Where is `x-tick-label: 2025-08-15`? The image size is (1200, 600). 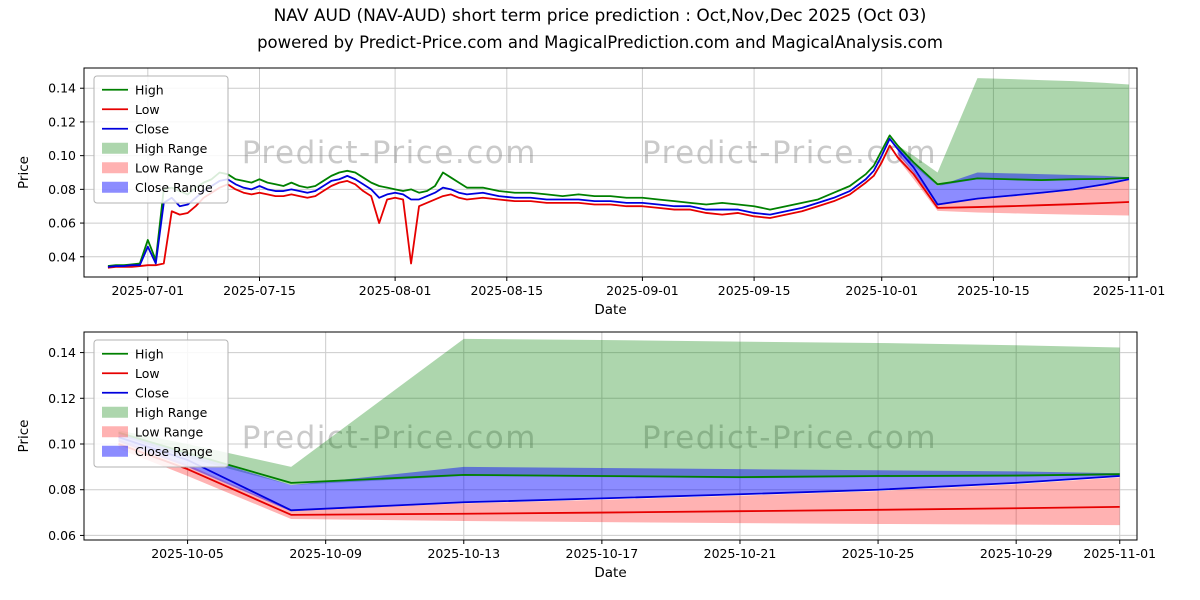
x-tick-label: 2025-08-15 is located at coordinates (506, 290).